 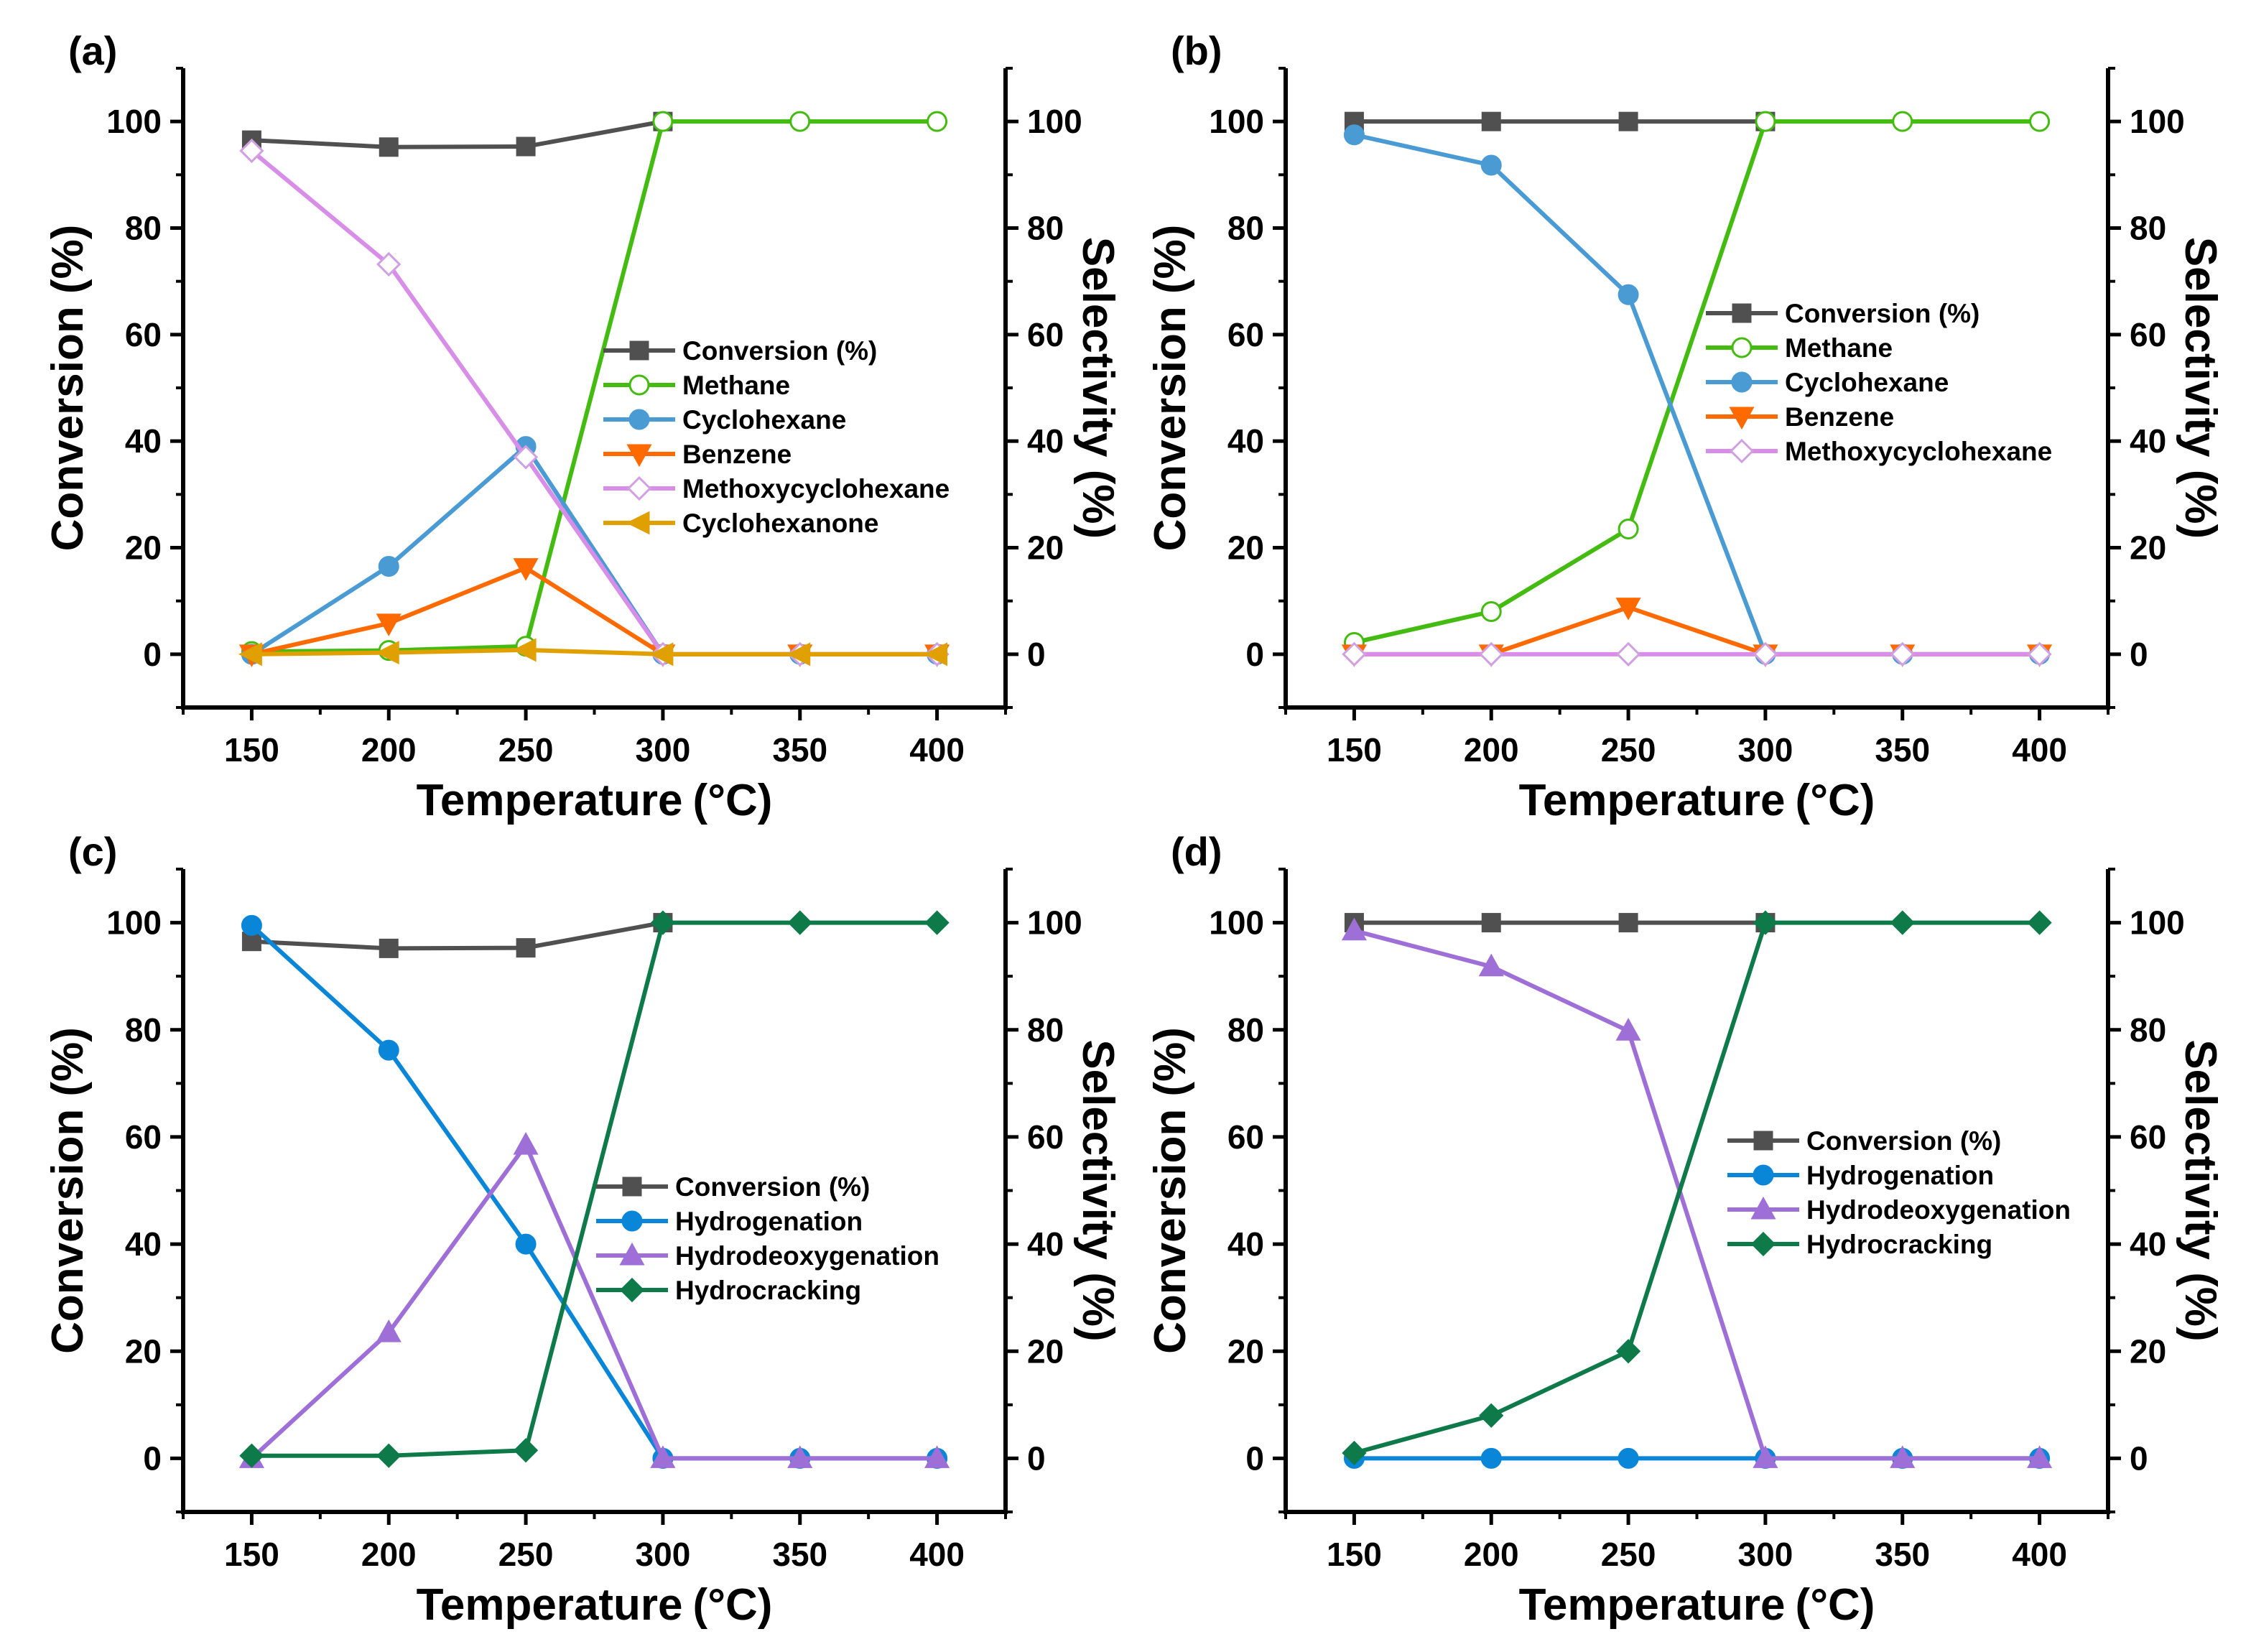 What do you see at coordinates (92, 852) in the screenshot?
I see `panel-label: (c)` at bounding box center [92, 852].